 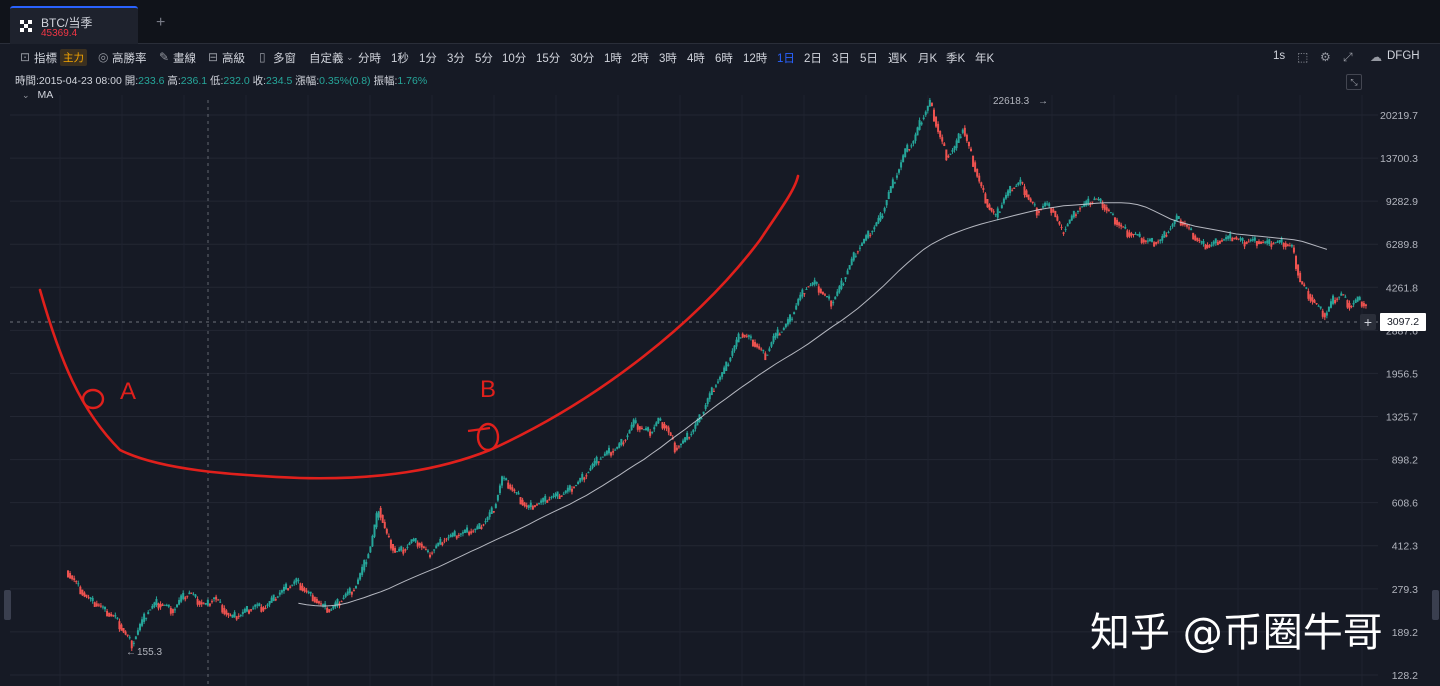 What do you see at coordinates (786, 59) in the screenshot?
I see `interval-14: 1日` at bounding box center [786, 59].